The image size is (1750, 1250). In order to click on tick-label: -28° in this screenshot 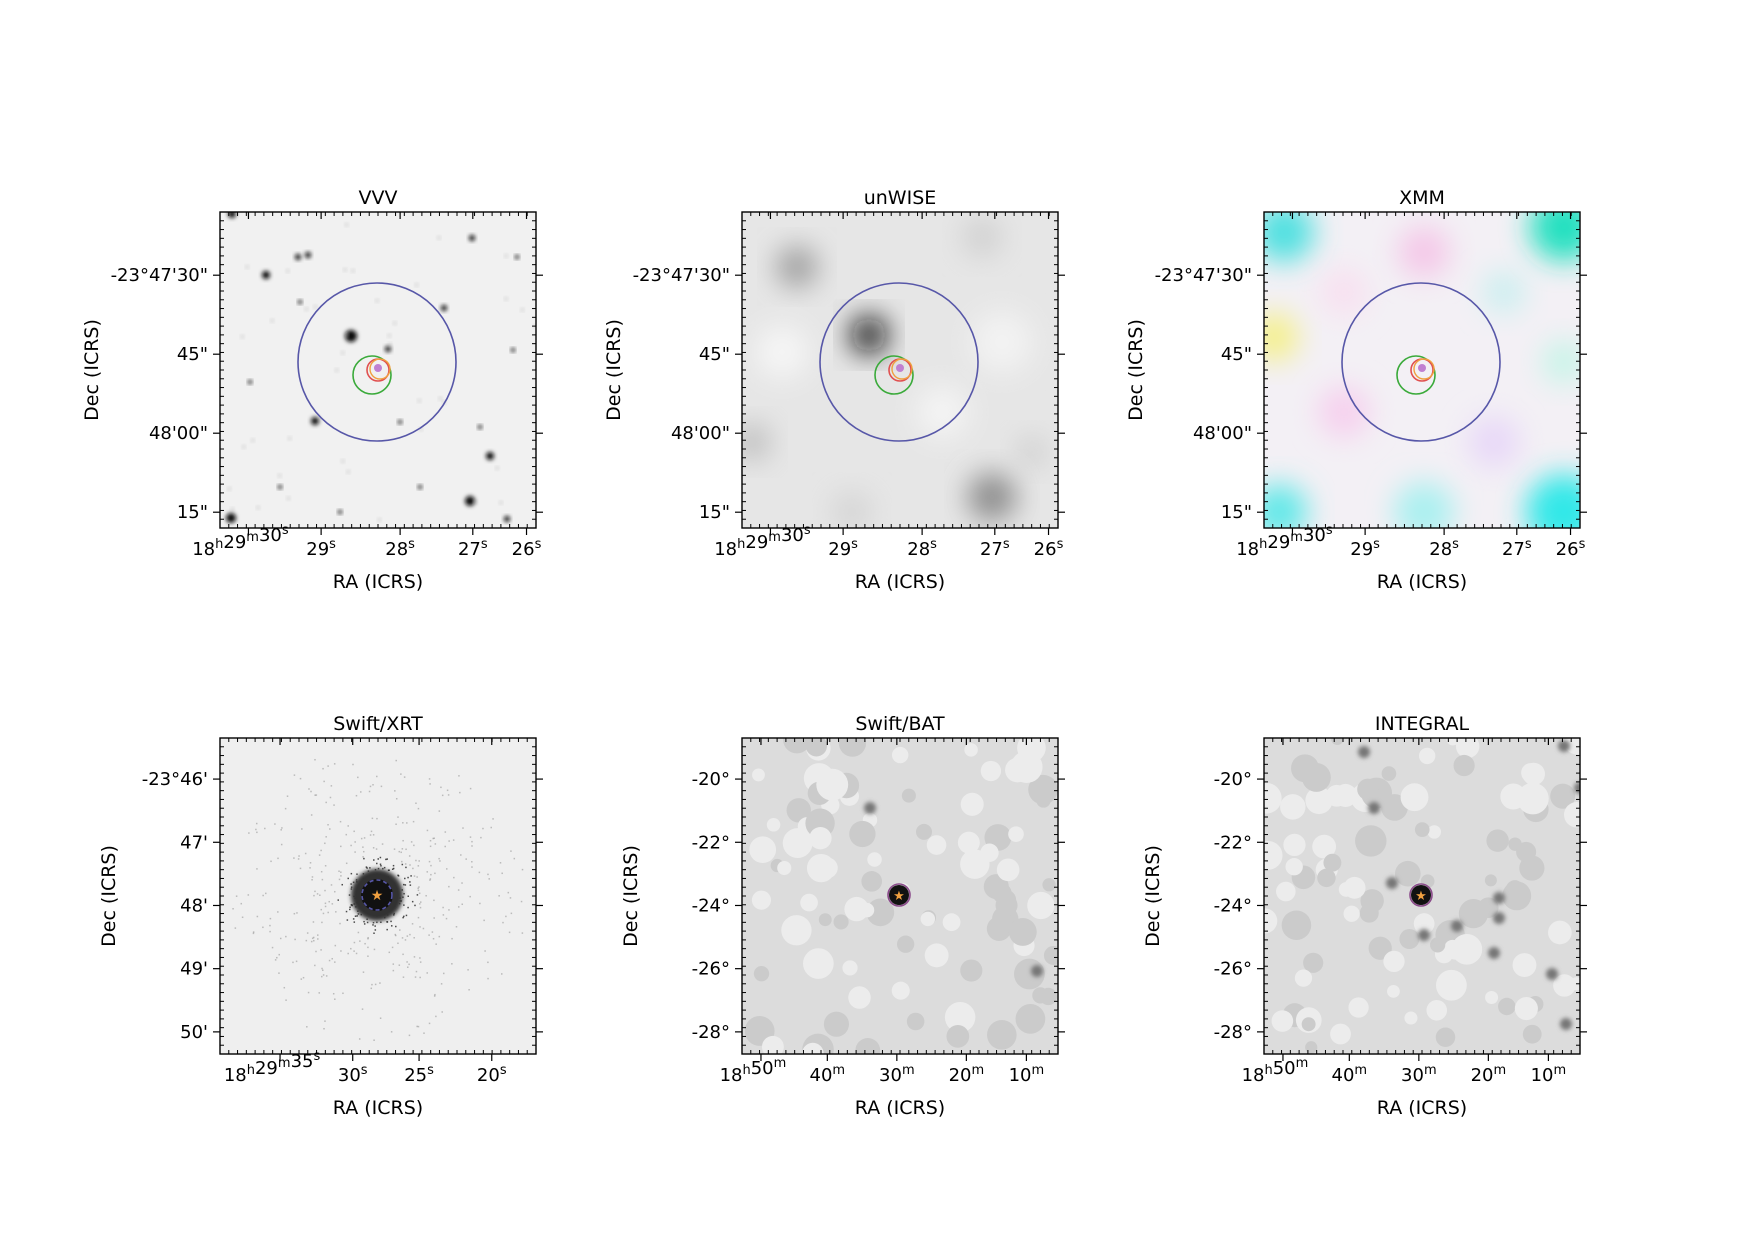, I will do `click(711, 1032)`.